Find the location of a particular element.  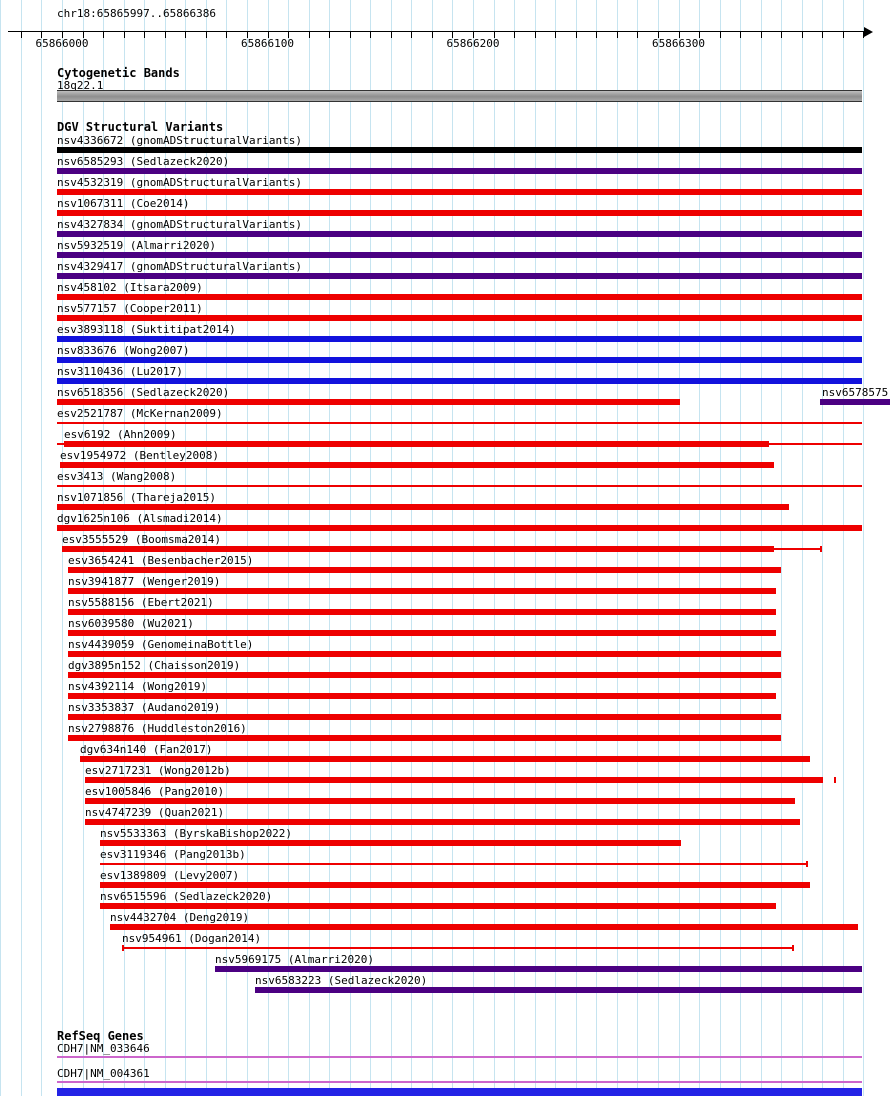

variant-label: esv3555529 (Boomsma2014) is located at coordinates (141, 539).